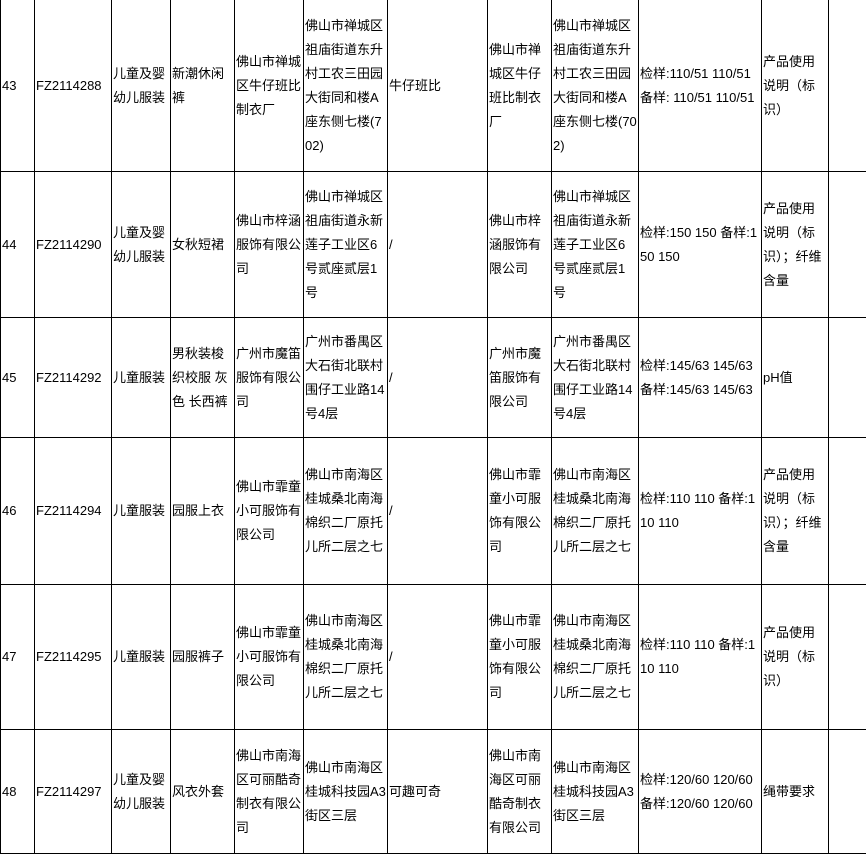 The height and width of the screenshot is (854, 866). Describe the element at coordinates (795, 377) in the screenshot. I see `cell-items: pH值` at that location.